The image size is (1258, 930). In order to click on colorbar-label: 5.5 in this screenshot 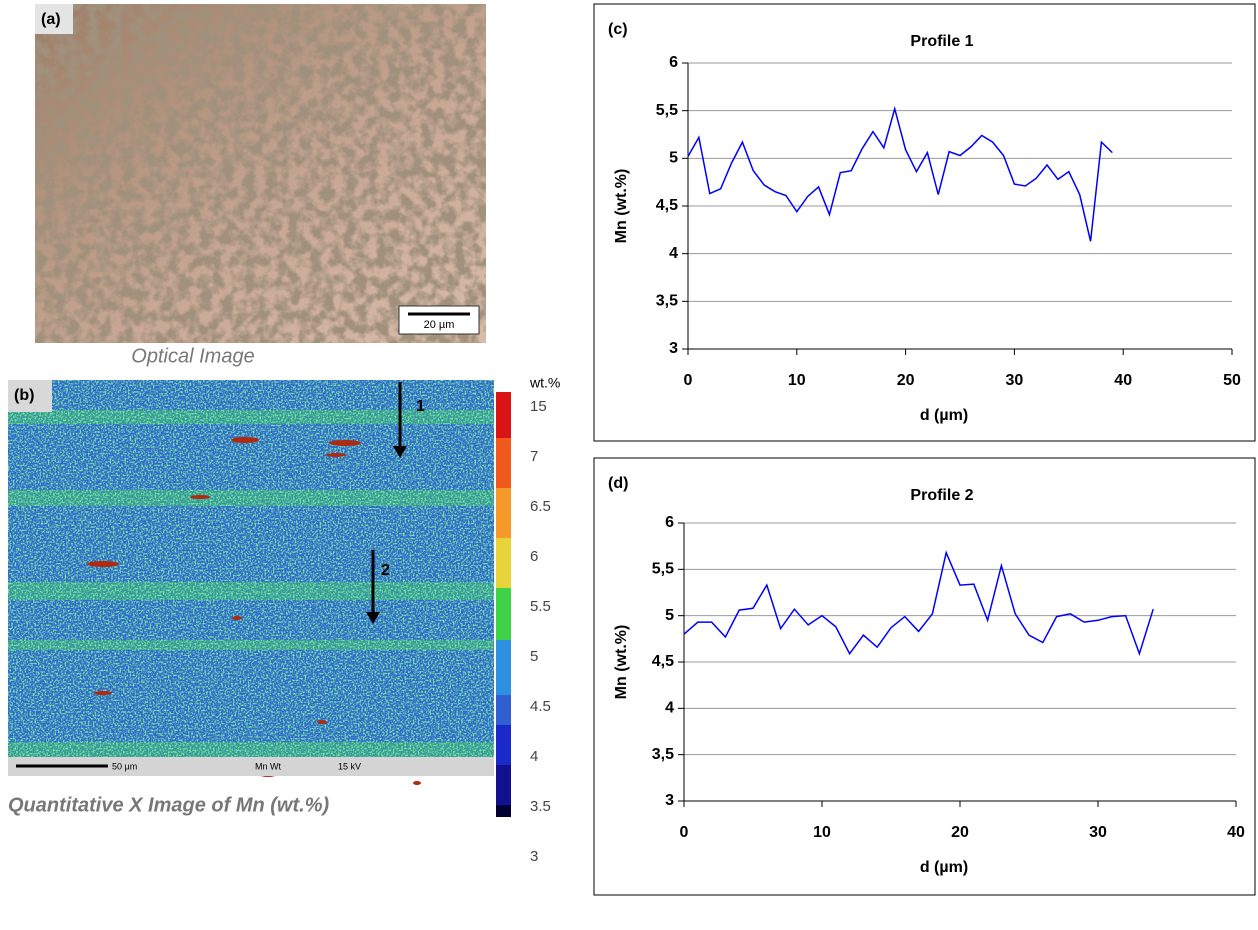, I will do `click(540, 606)`.